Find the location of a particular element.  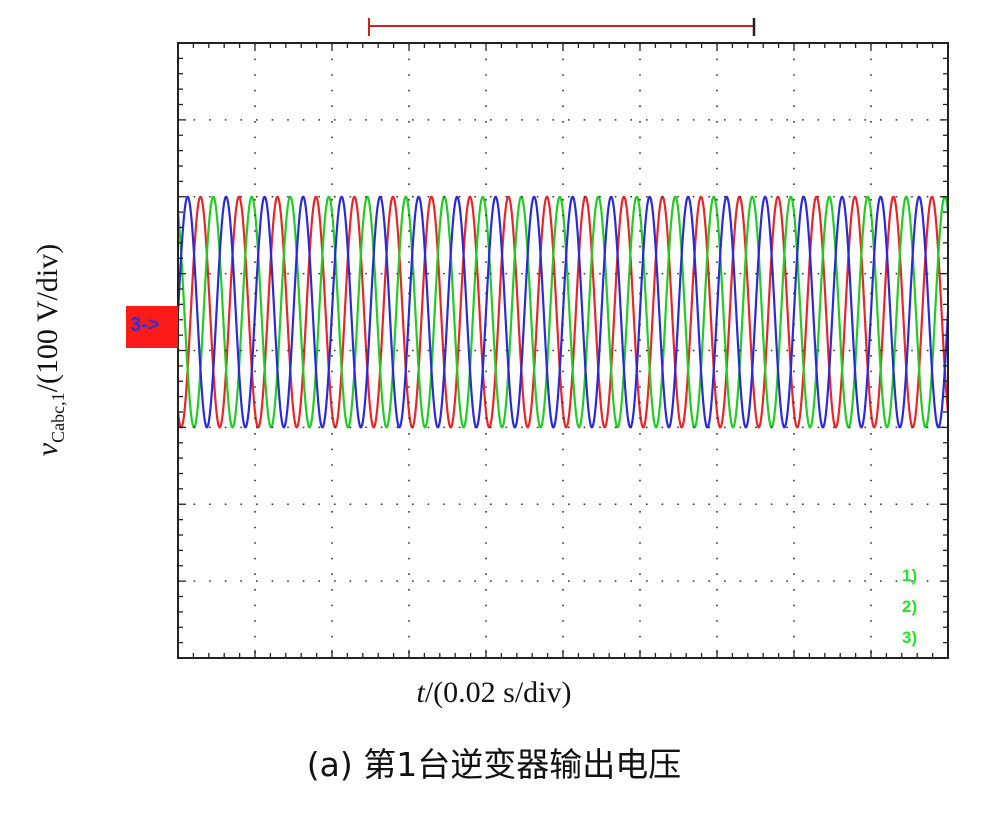

trace-label-3: 3) is located at coordinates (910, 637).